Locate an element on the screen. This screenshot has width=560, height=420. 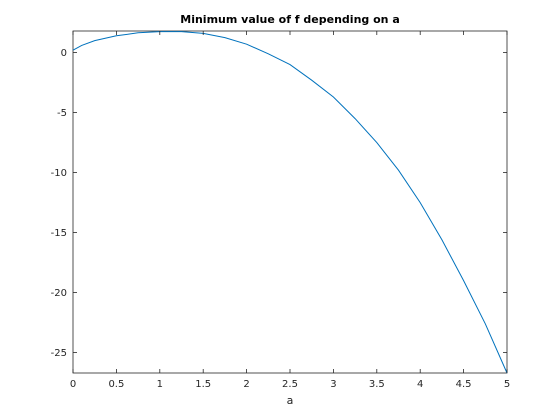
x-tick-label: 1.5 is located at coordinates (203, 384).